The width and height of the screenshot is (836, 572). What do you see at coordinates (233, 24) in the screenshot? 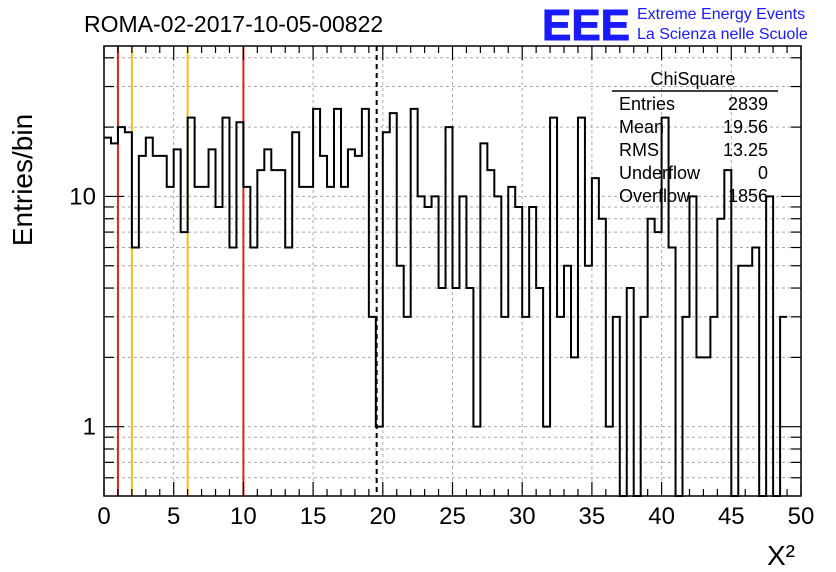
I see `chart-title: ROMA-02-2017-10-05-00822` at bounding box center [233, 24].